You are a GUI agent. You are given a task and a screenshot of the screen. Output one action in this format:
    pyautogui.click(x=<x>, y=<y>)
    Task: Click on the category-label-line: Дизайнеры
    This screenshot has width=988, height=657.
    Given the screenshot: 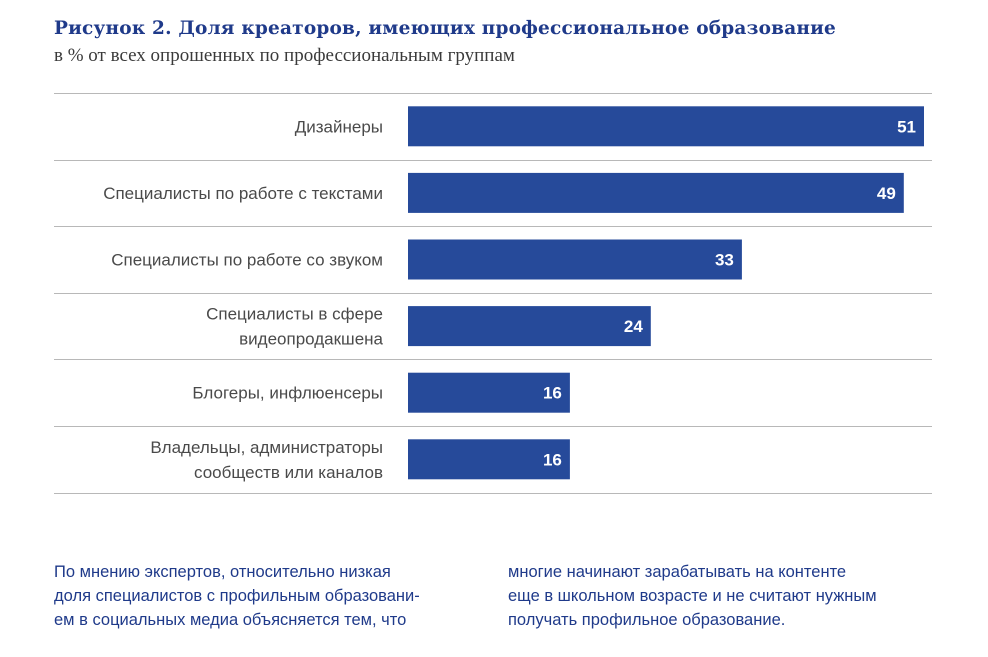 What is the action you would take?
    pyautogui.click(x=339, y=126)
    